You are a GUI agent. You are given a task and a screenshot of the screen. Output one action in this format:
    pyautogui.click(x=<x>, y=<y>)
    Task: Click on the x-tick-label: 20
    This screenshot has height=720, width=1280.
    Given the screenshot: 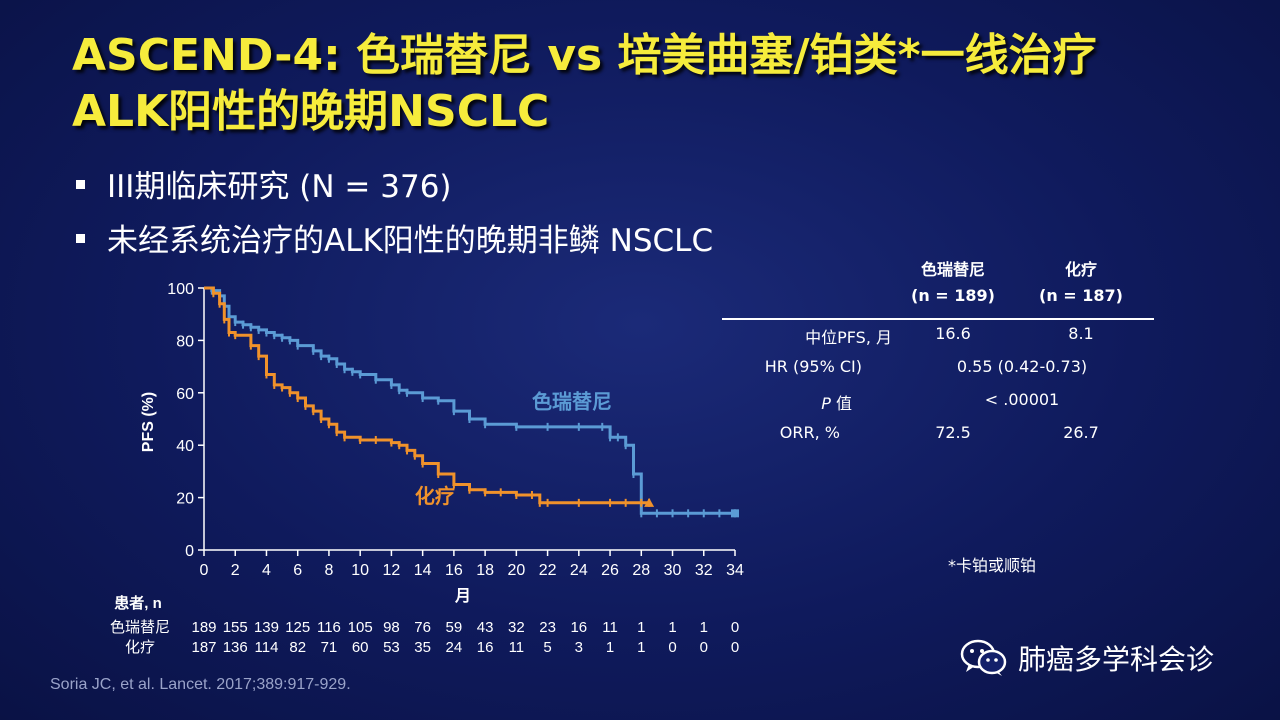 What is the action you would take?
    pyautogui.click(x=516, y=570)
    